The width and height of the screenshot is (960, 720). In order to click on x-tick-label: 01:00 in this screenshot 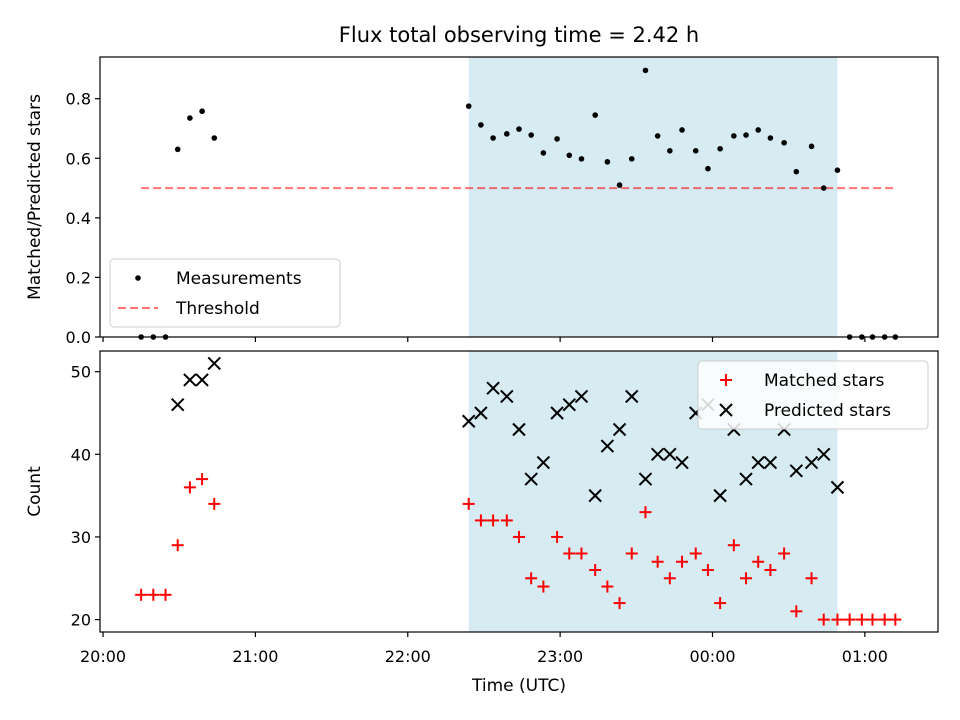, I will do `click(865, 656)`.